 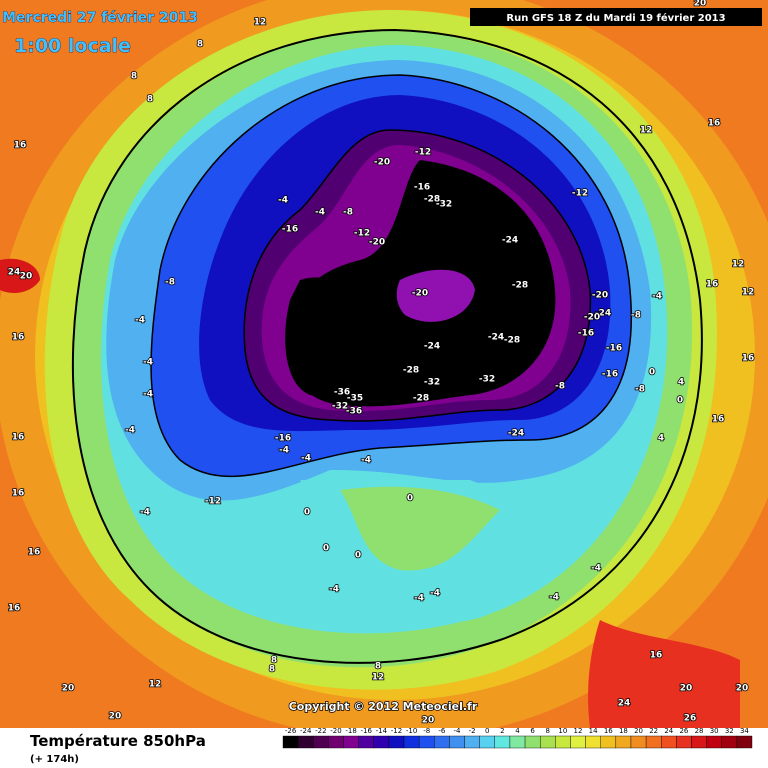 What do you see at coordinates (624, 704) in the screenshot?
I see `contour-label: 24` at bounding box center [624, 704].